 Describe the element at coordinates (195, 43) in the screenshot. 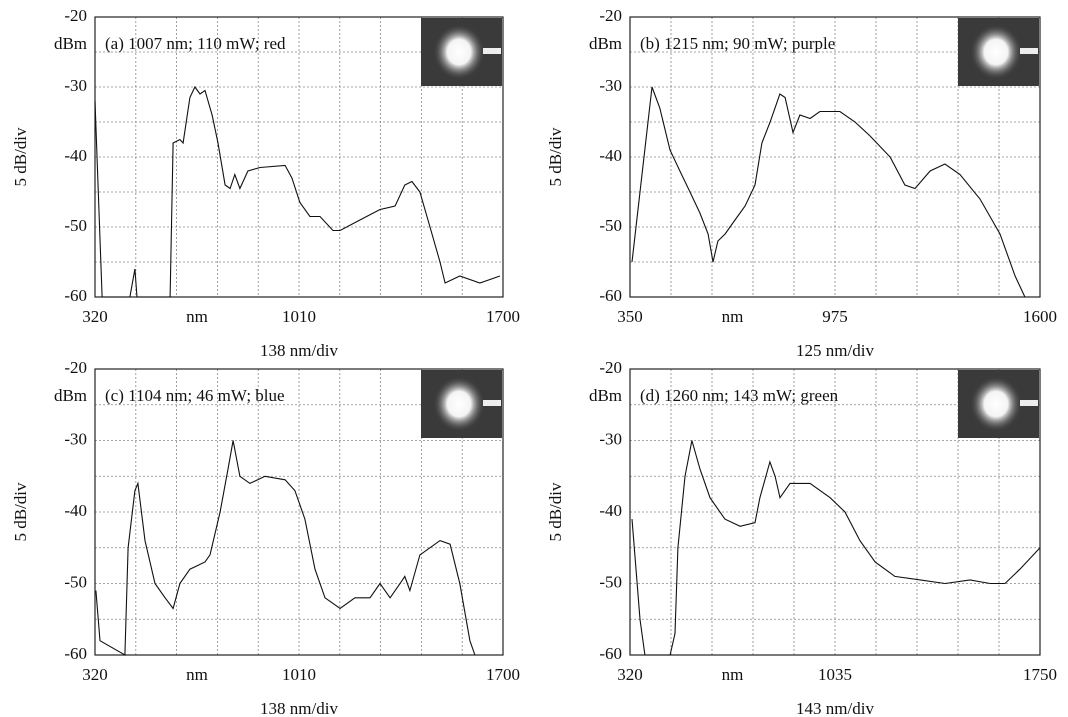

I see `annotation: (a) 1007 nm; 110 mW; red` at that location.